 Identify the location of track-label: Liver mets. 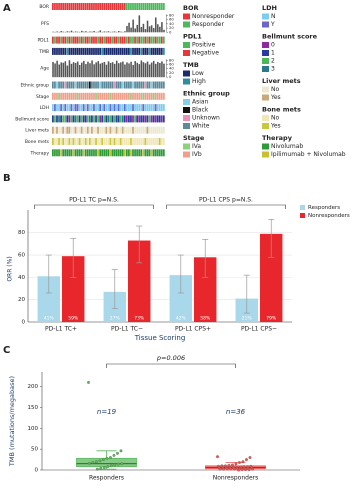
(37, 131).